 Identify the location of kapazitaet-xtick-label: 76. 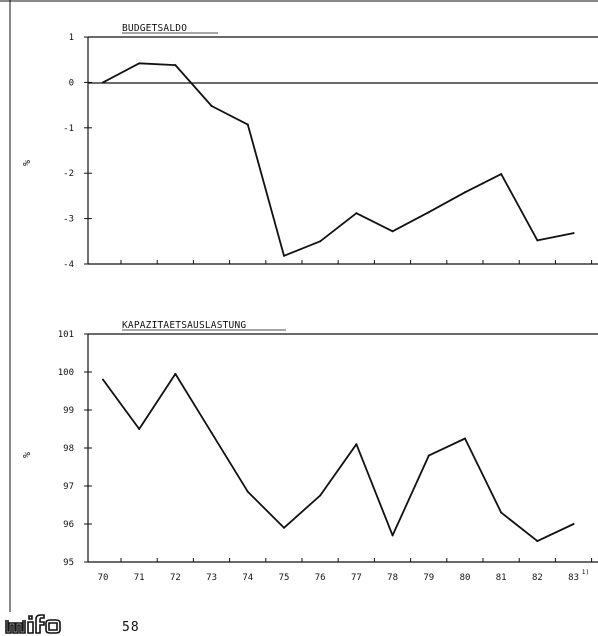
(320, 578).